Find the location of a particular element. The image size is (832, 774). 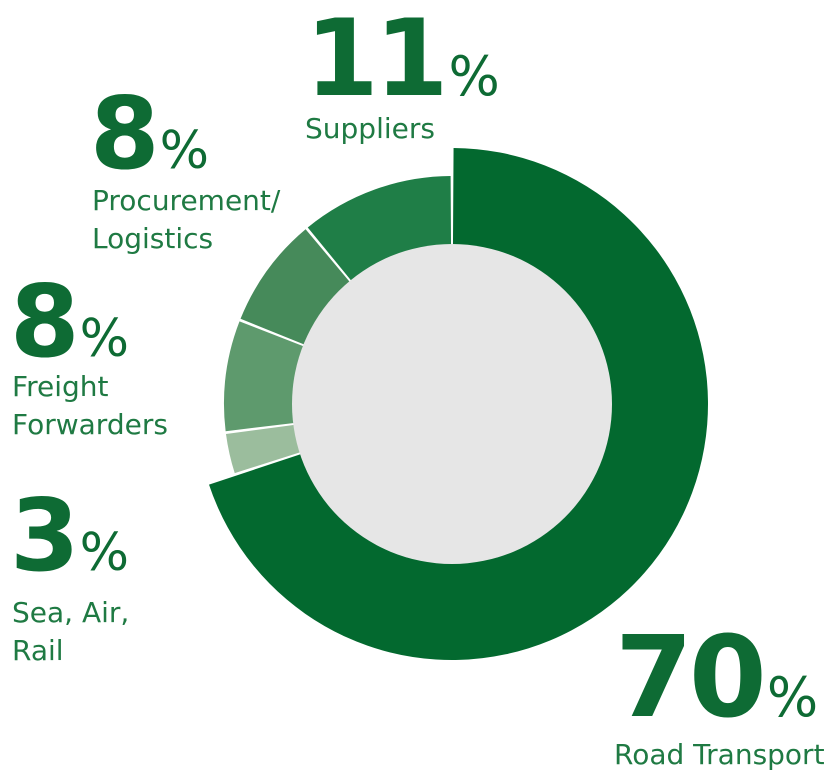

name-road-transport: Road Transport is located at coordinates (719, 754).